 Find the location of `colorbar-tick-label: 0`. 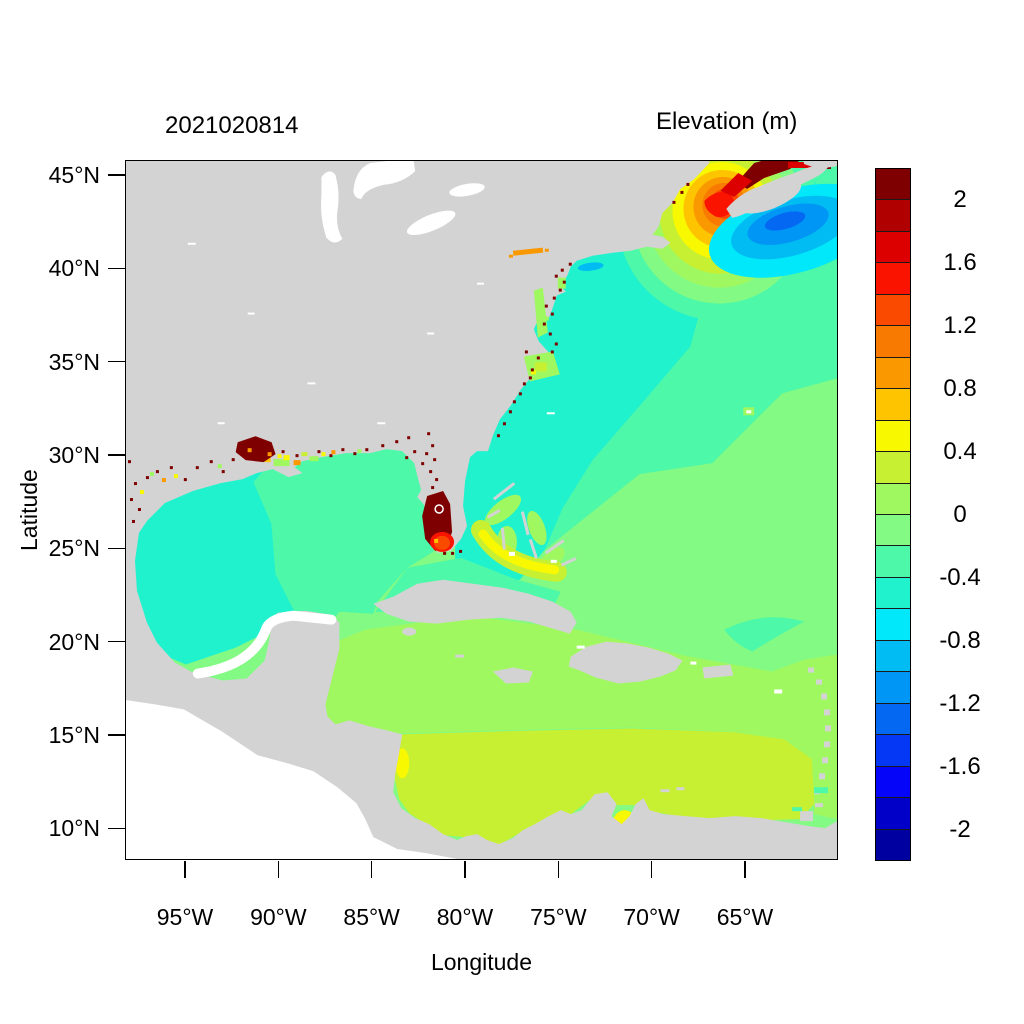

colorbar-tick-label: 0 is located at coordinates (960, 514).